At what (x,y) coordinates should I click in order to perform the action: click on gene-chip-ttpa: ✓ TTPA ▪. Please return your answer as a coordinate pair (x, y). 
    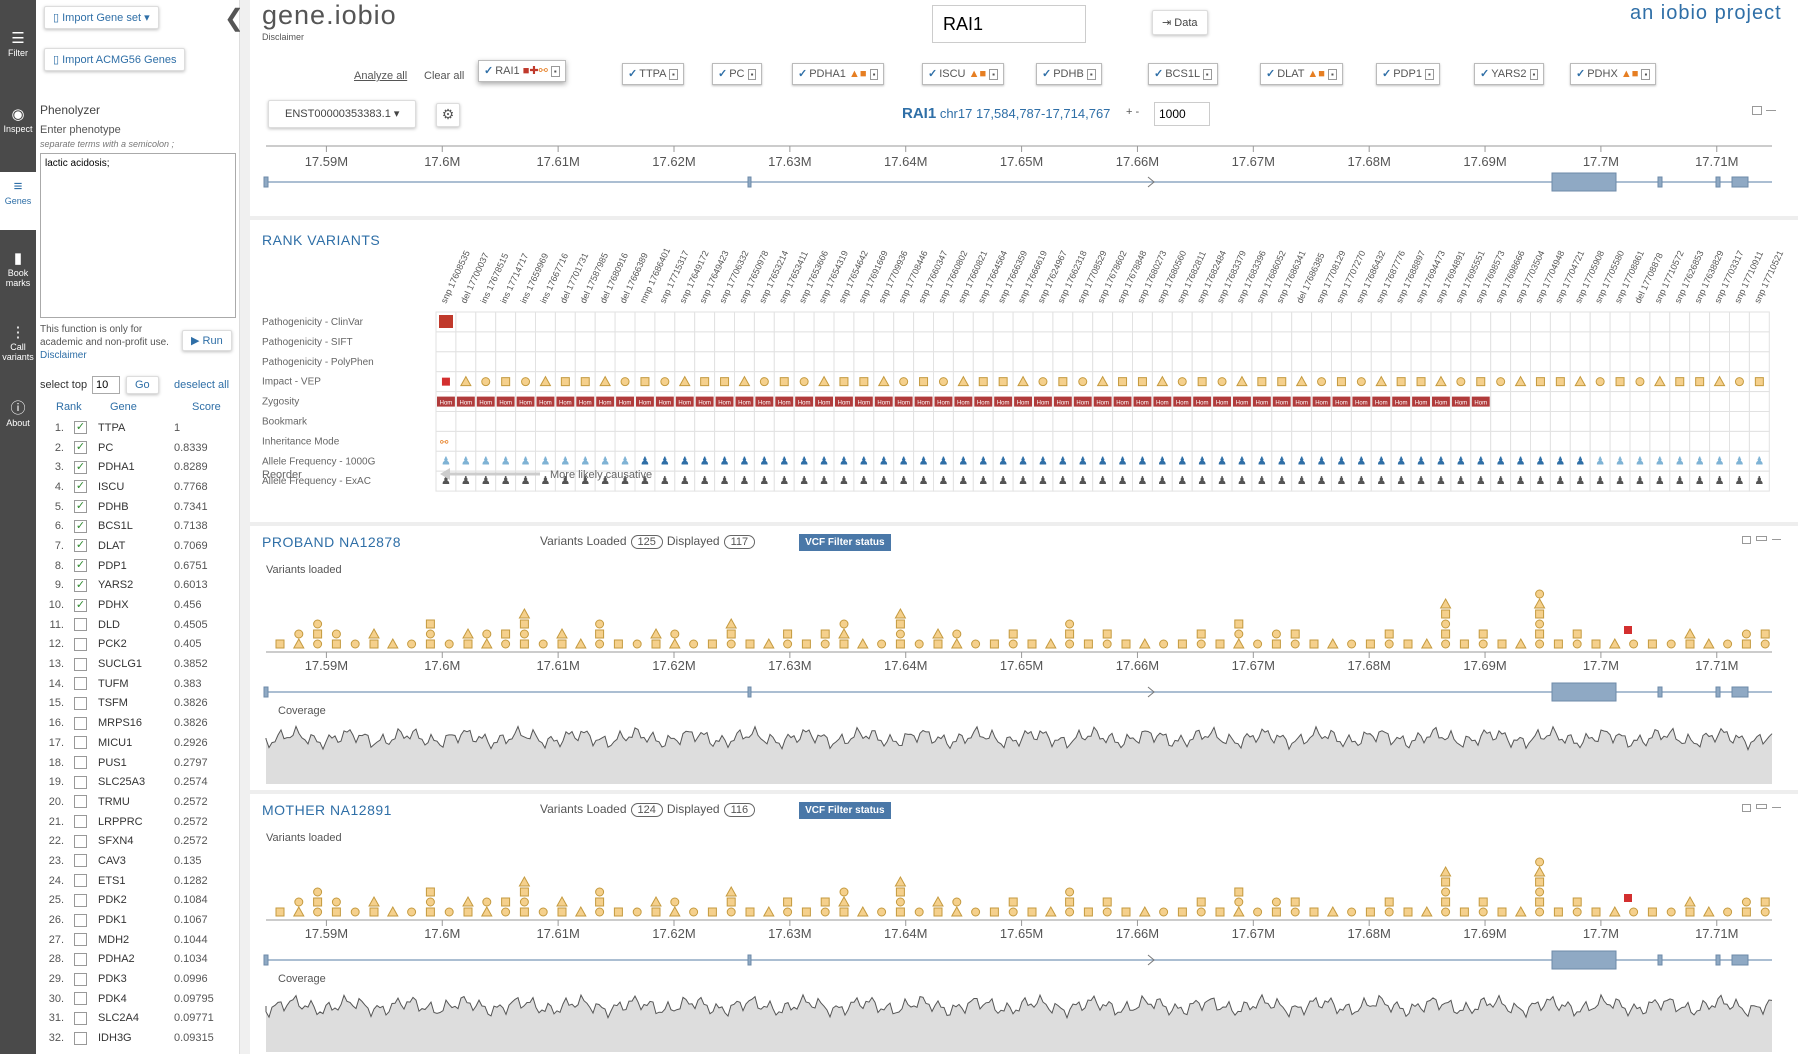
    Looking at the image, I should click on (653, 74).